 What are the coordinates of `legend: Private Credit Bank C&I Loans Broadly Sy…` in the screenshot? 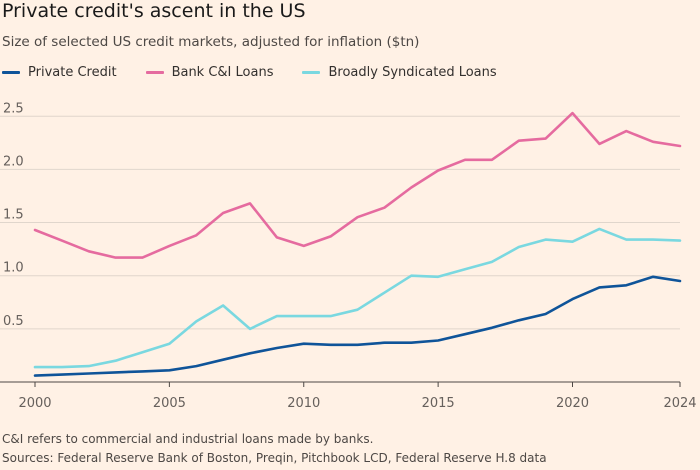 It's located at (264, 72).